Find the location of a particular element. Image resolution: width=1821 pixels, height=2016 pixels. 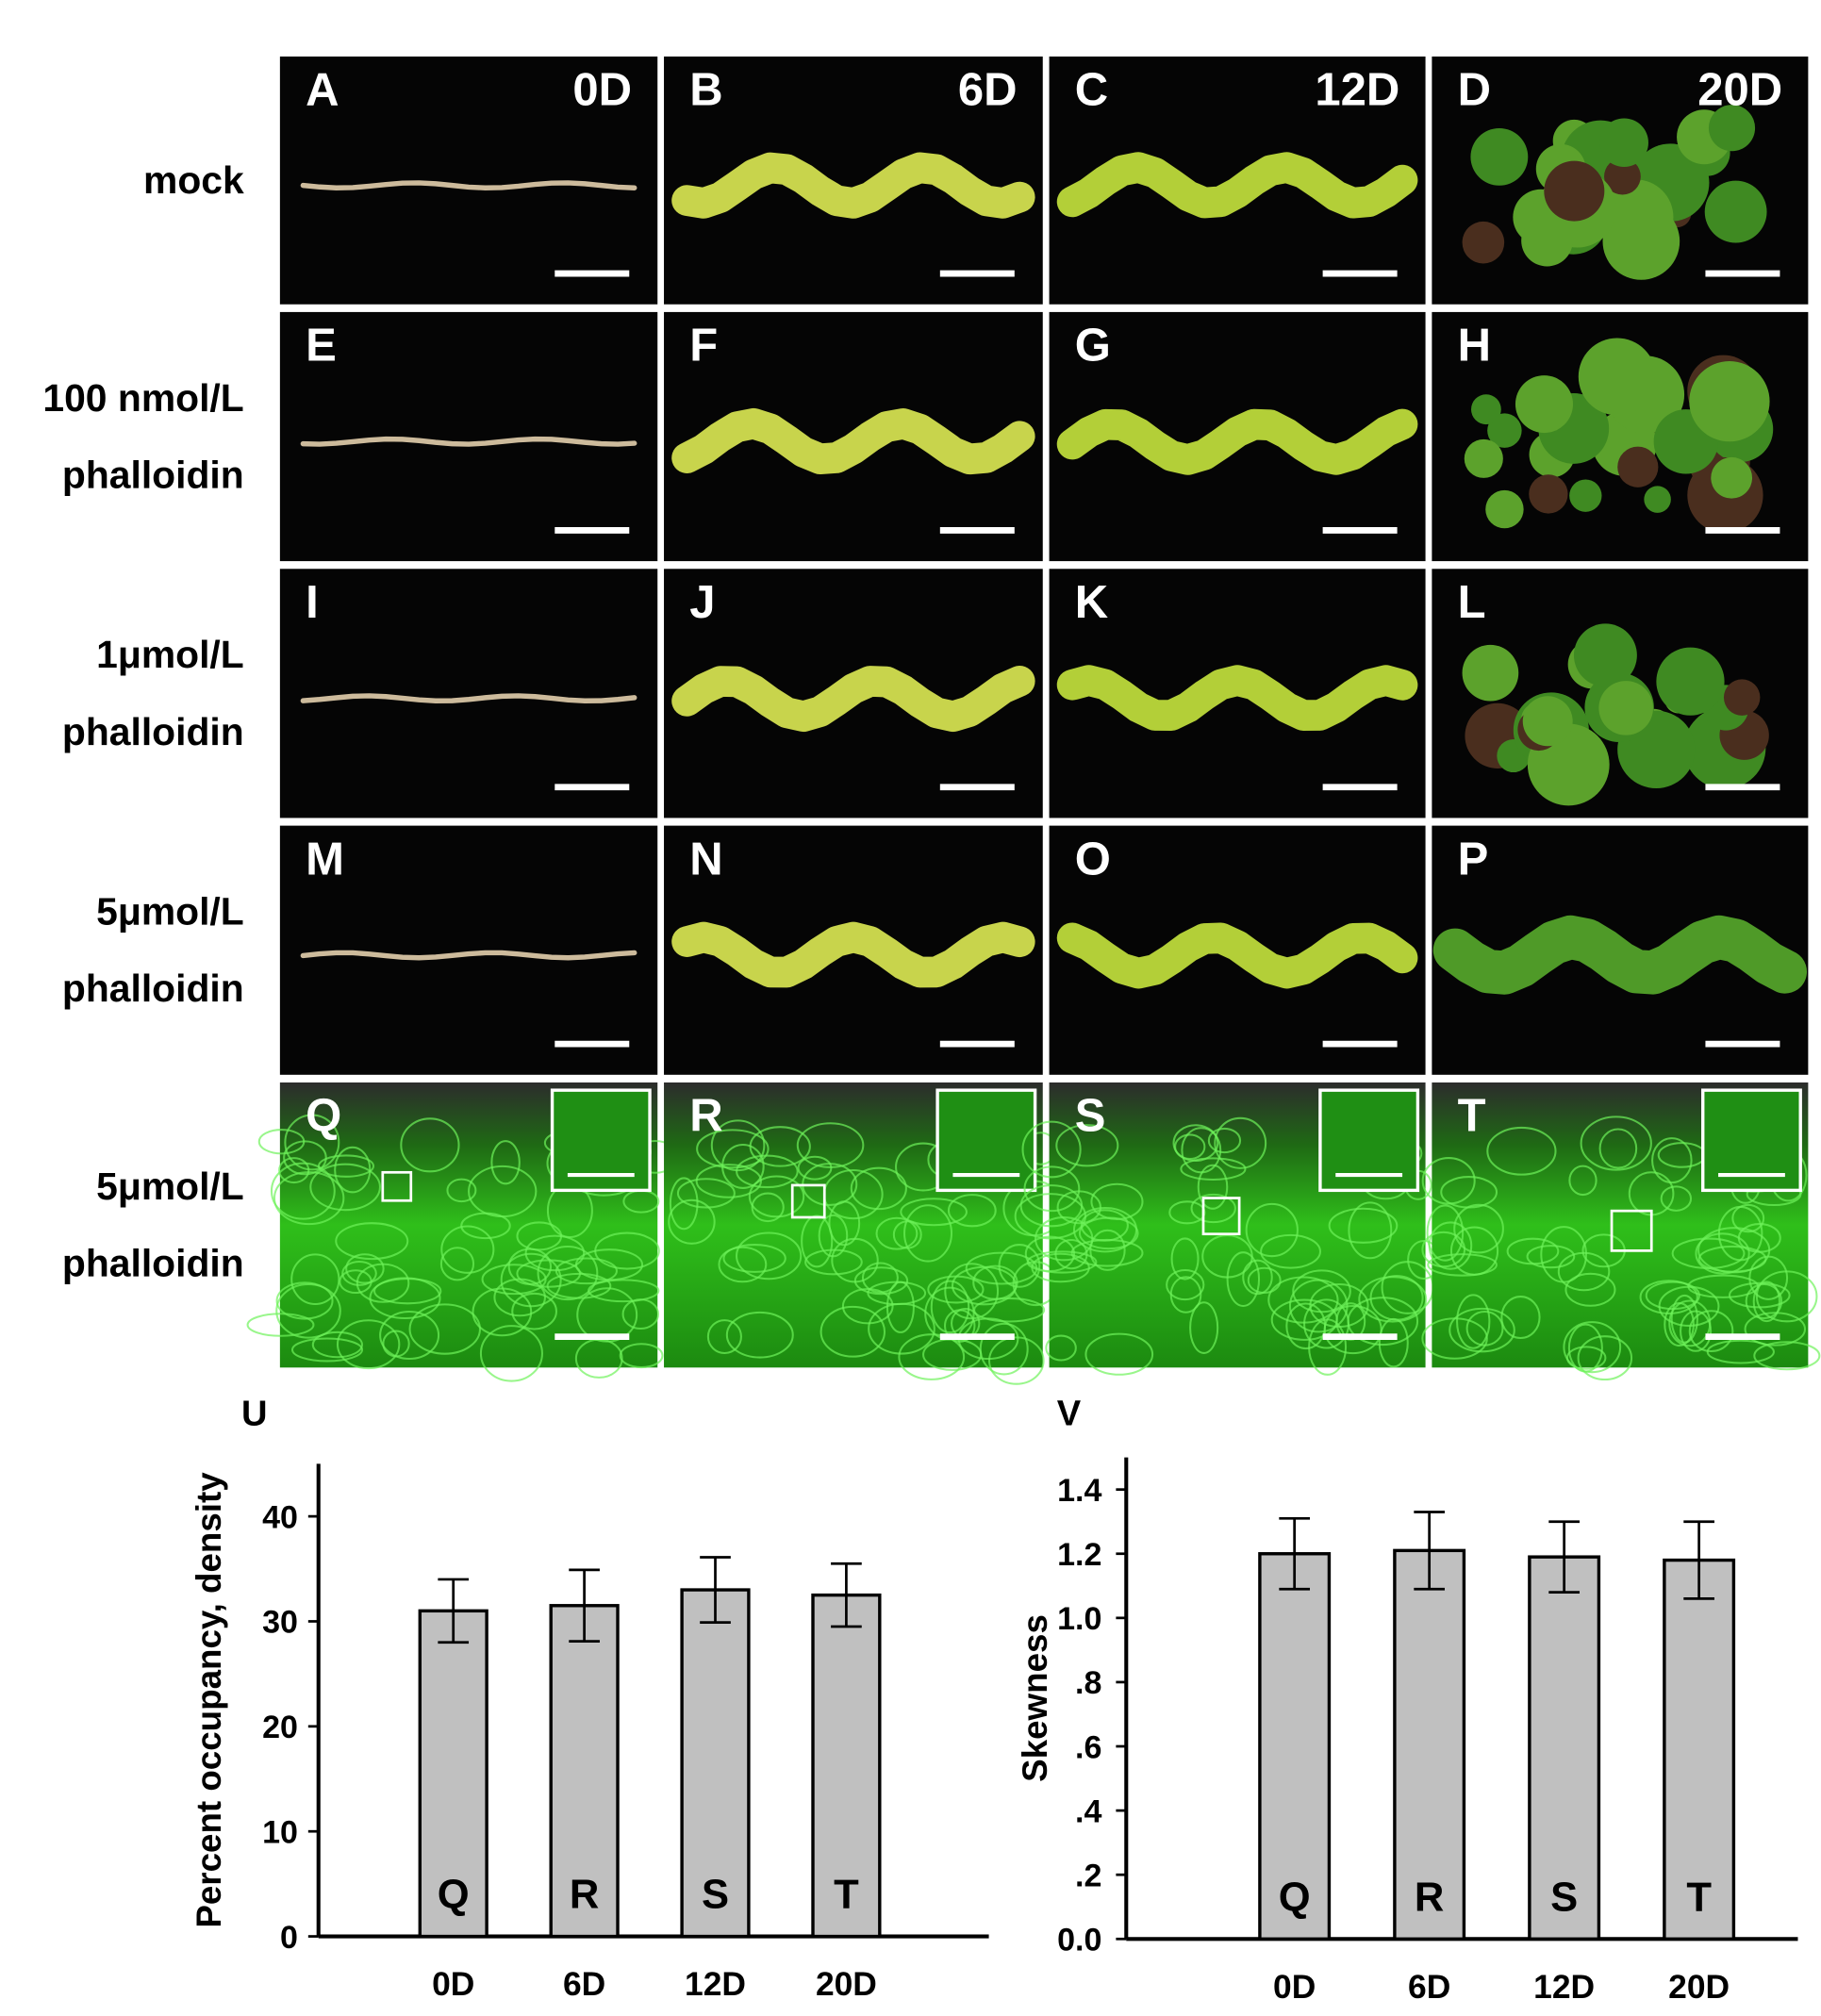

panel-letter: M is located at coordinates (325, 859).